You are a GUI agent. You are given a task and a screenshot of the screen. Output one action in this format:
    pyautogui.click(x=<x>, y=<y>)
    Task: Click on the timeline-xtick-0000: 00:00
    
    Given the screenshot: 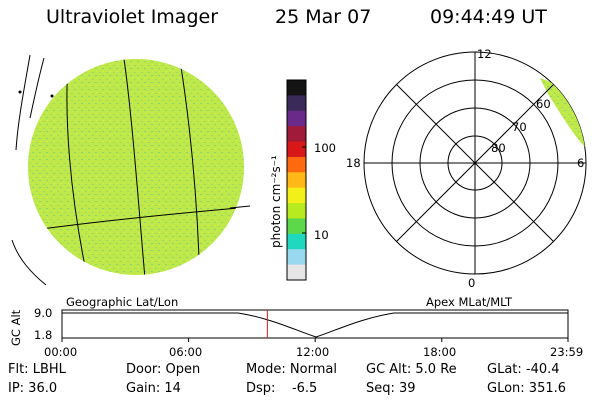 What is the action you would take?
    pyautogui.click(x=61, y=352)
    